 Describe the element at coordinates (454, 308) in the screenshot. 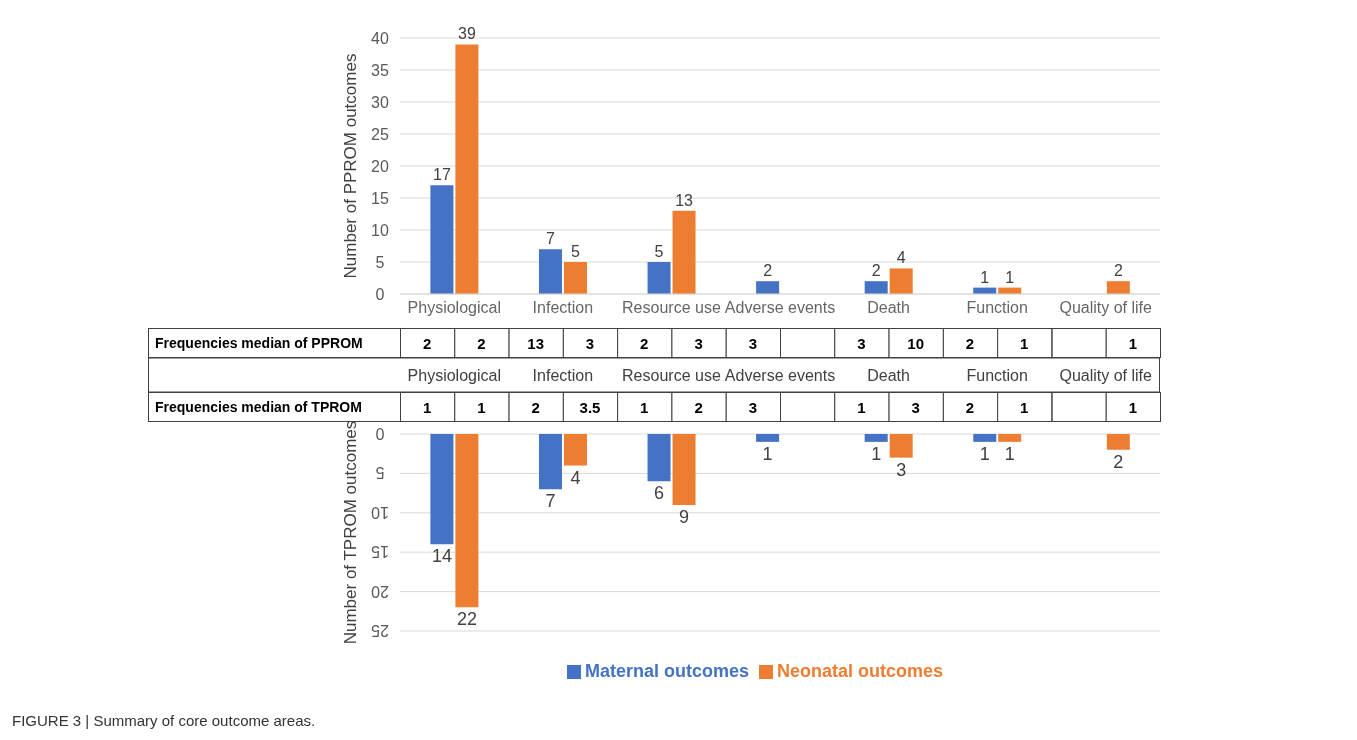

I see `x-tick-label: Physiological` at that location.